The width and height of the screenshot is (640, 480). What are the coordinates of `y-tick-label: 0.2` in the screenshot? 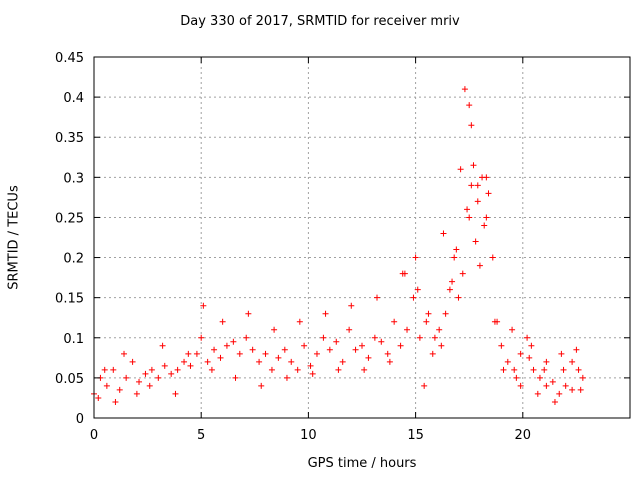 It's located at (73, 259).